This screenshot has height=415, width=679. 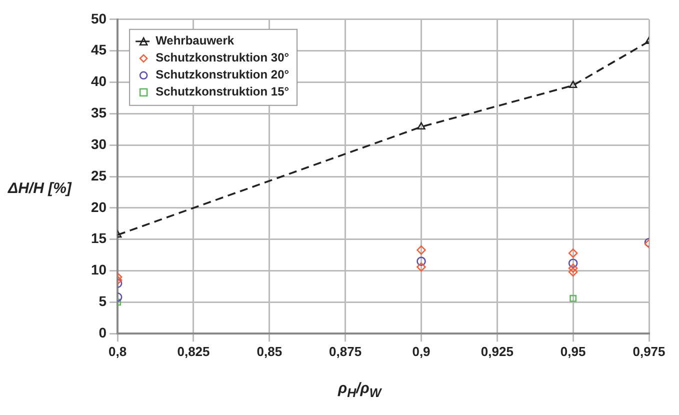 What do you see at coordinates (98, 144) in the screenshot?
I see `y-tick-label: 30` at bounding box center [98, 144].